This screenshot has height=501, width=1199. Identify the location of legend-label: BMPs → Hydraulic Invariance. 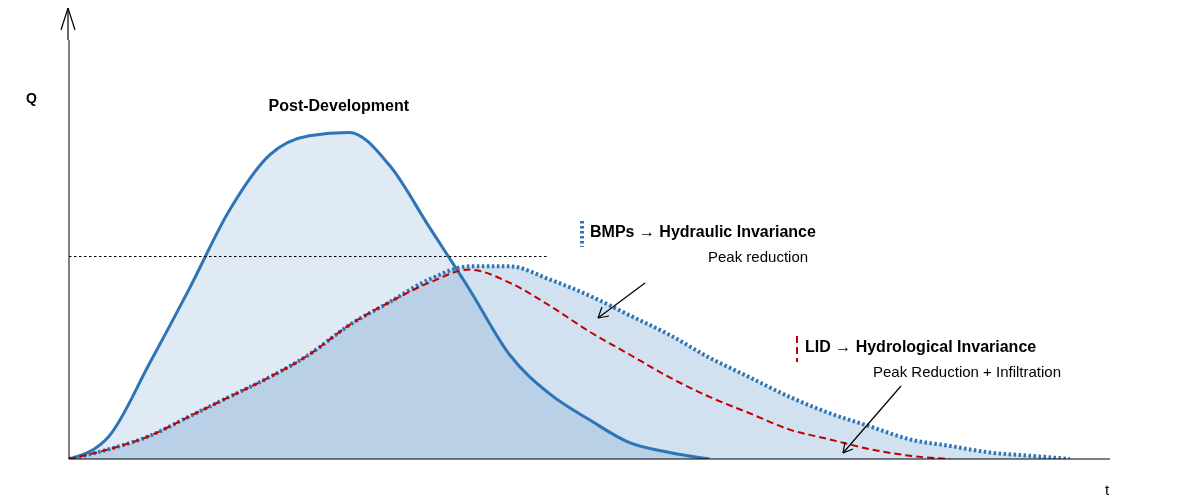
(703, 232).